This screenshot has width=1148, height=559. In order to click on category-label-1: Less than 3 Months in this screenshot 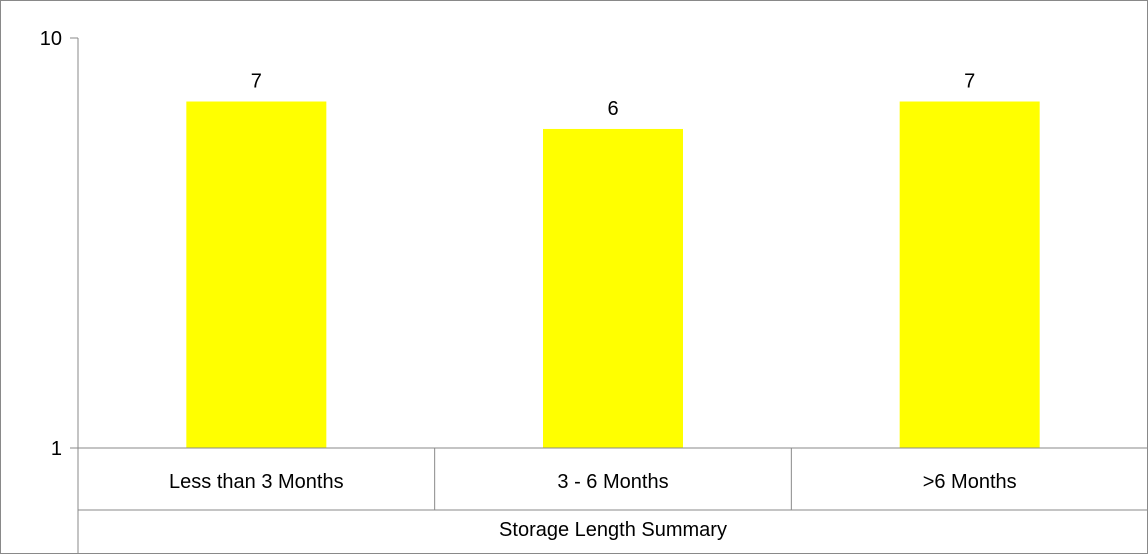, I will do `click(256, 482)`.